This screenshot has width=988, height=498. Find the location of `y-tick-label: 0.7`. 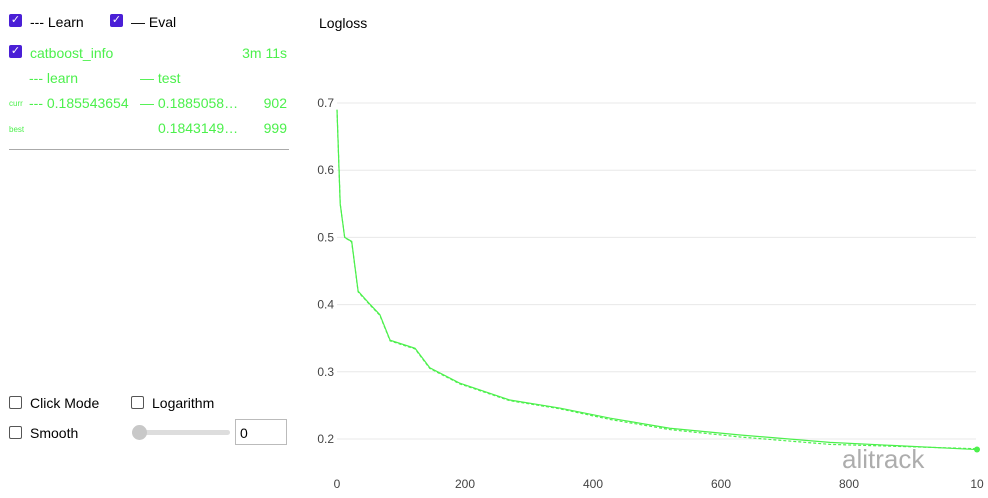

y-tick-label: 0.7 is located at coordinates (325, 103).